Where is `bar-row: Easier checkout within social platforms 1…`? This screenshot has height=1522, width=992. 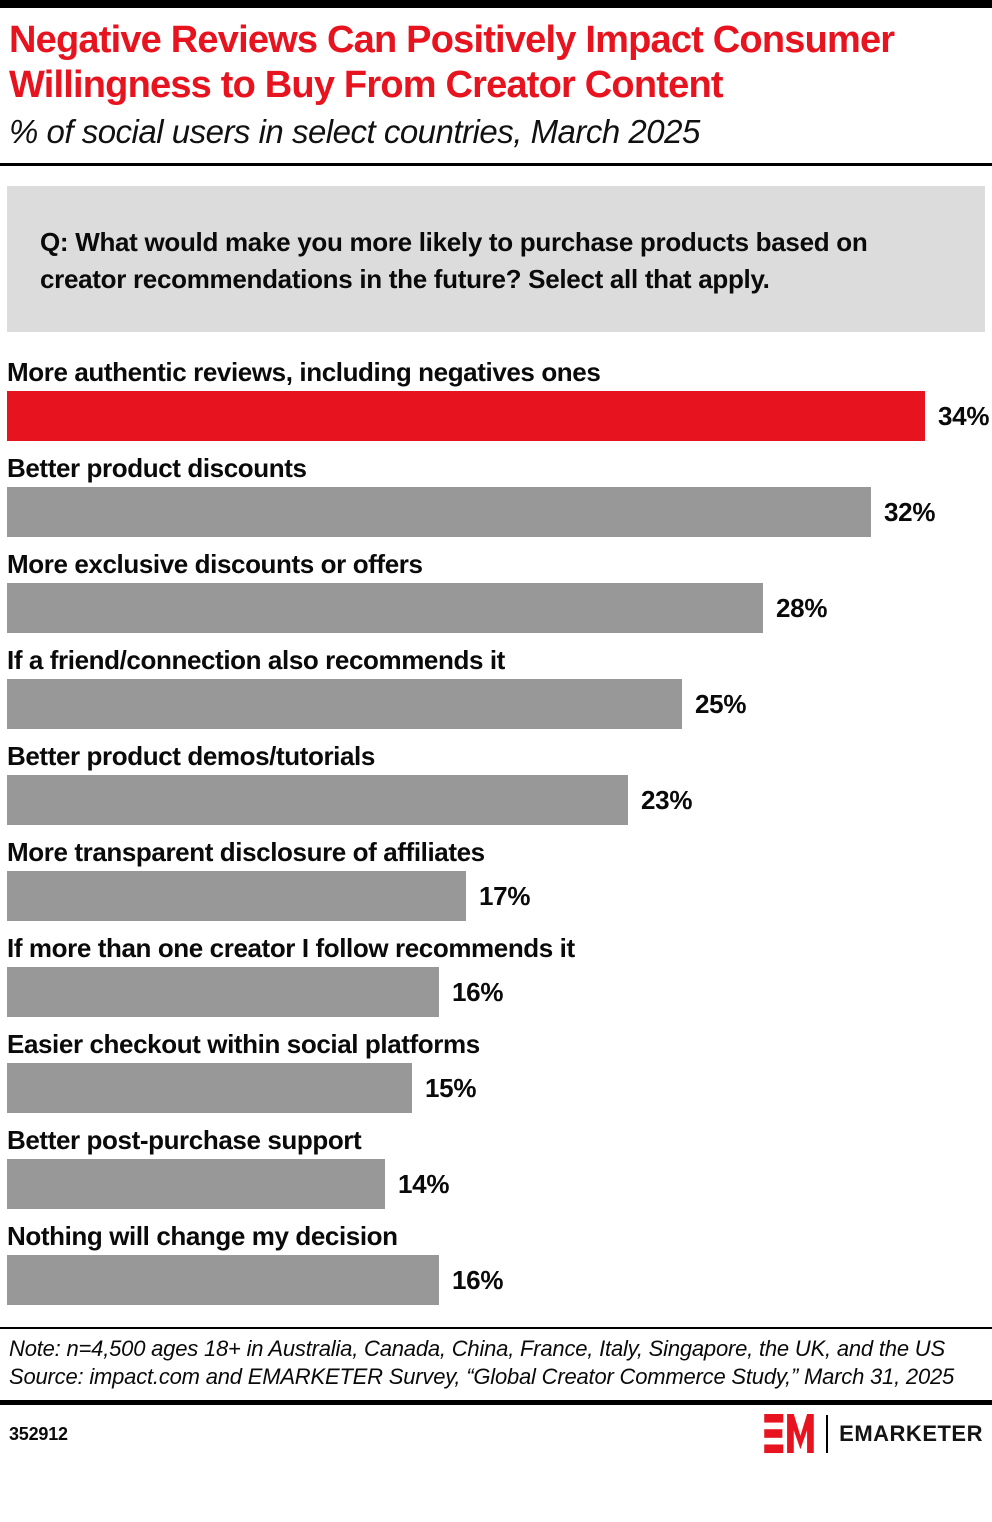
bar-row: Easier checkout within social platforms 1… is located at coordinates (496, 1070).